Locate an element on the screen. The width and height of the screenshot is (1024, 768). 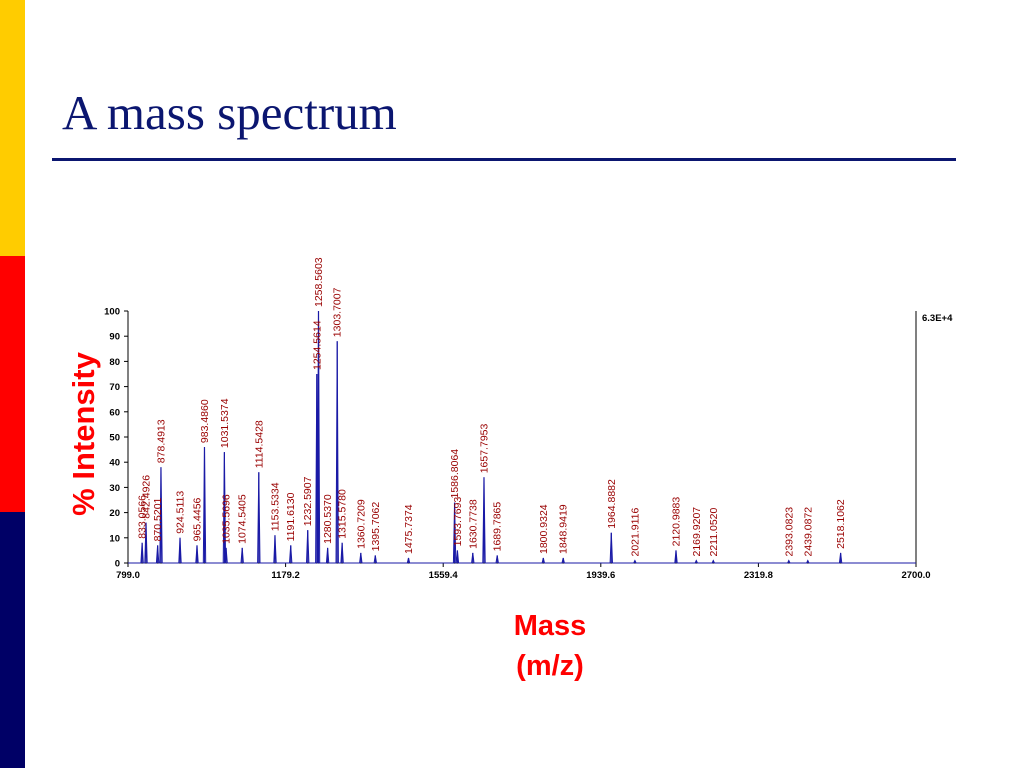
accent-bar-red is located at coordinates (12, 384).